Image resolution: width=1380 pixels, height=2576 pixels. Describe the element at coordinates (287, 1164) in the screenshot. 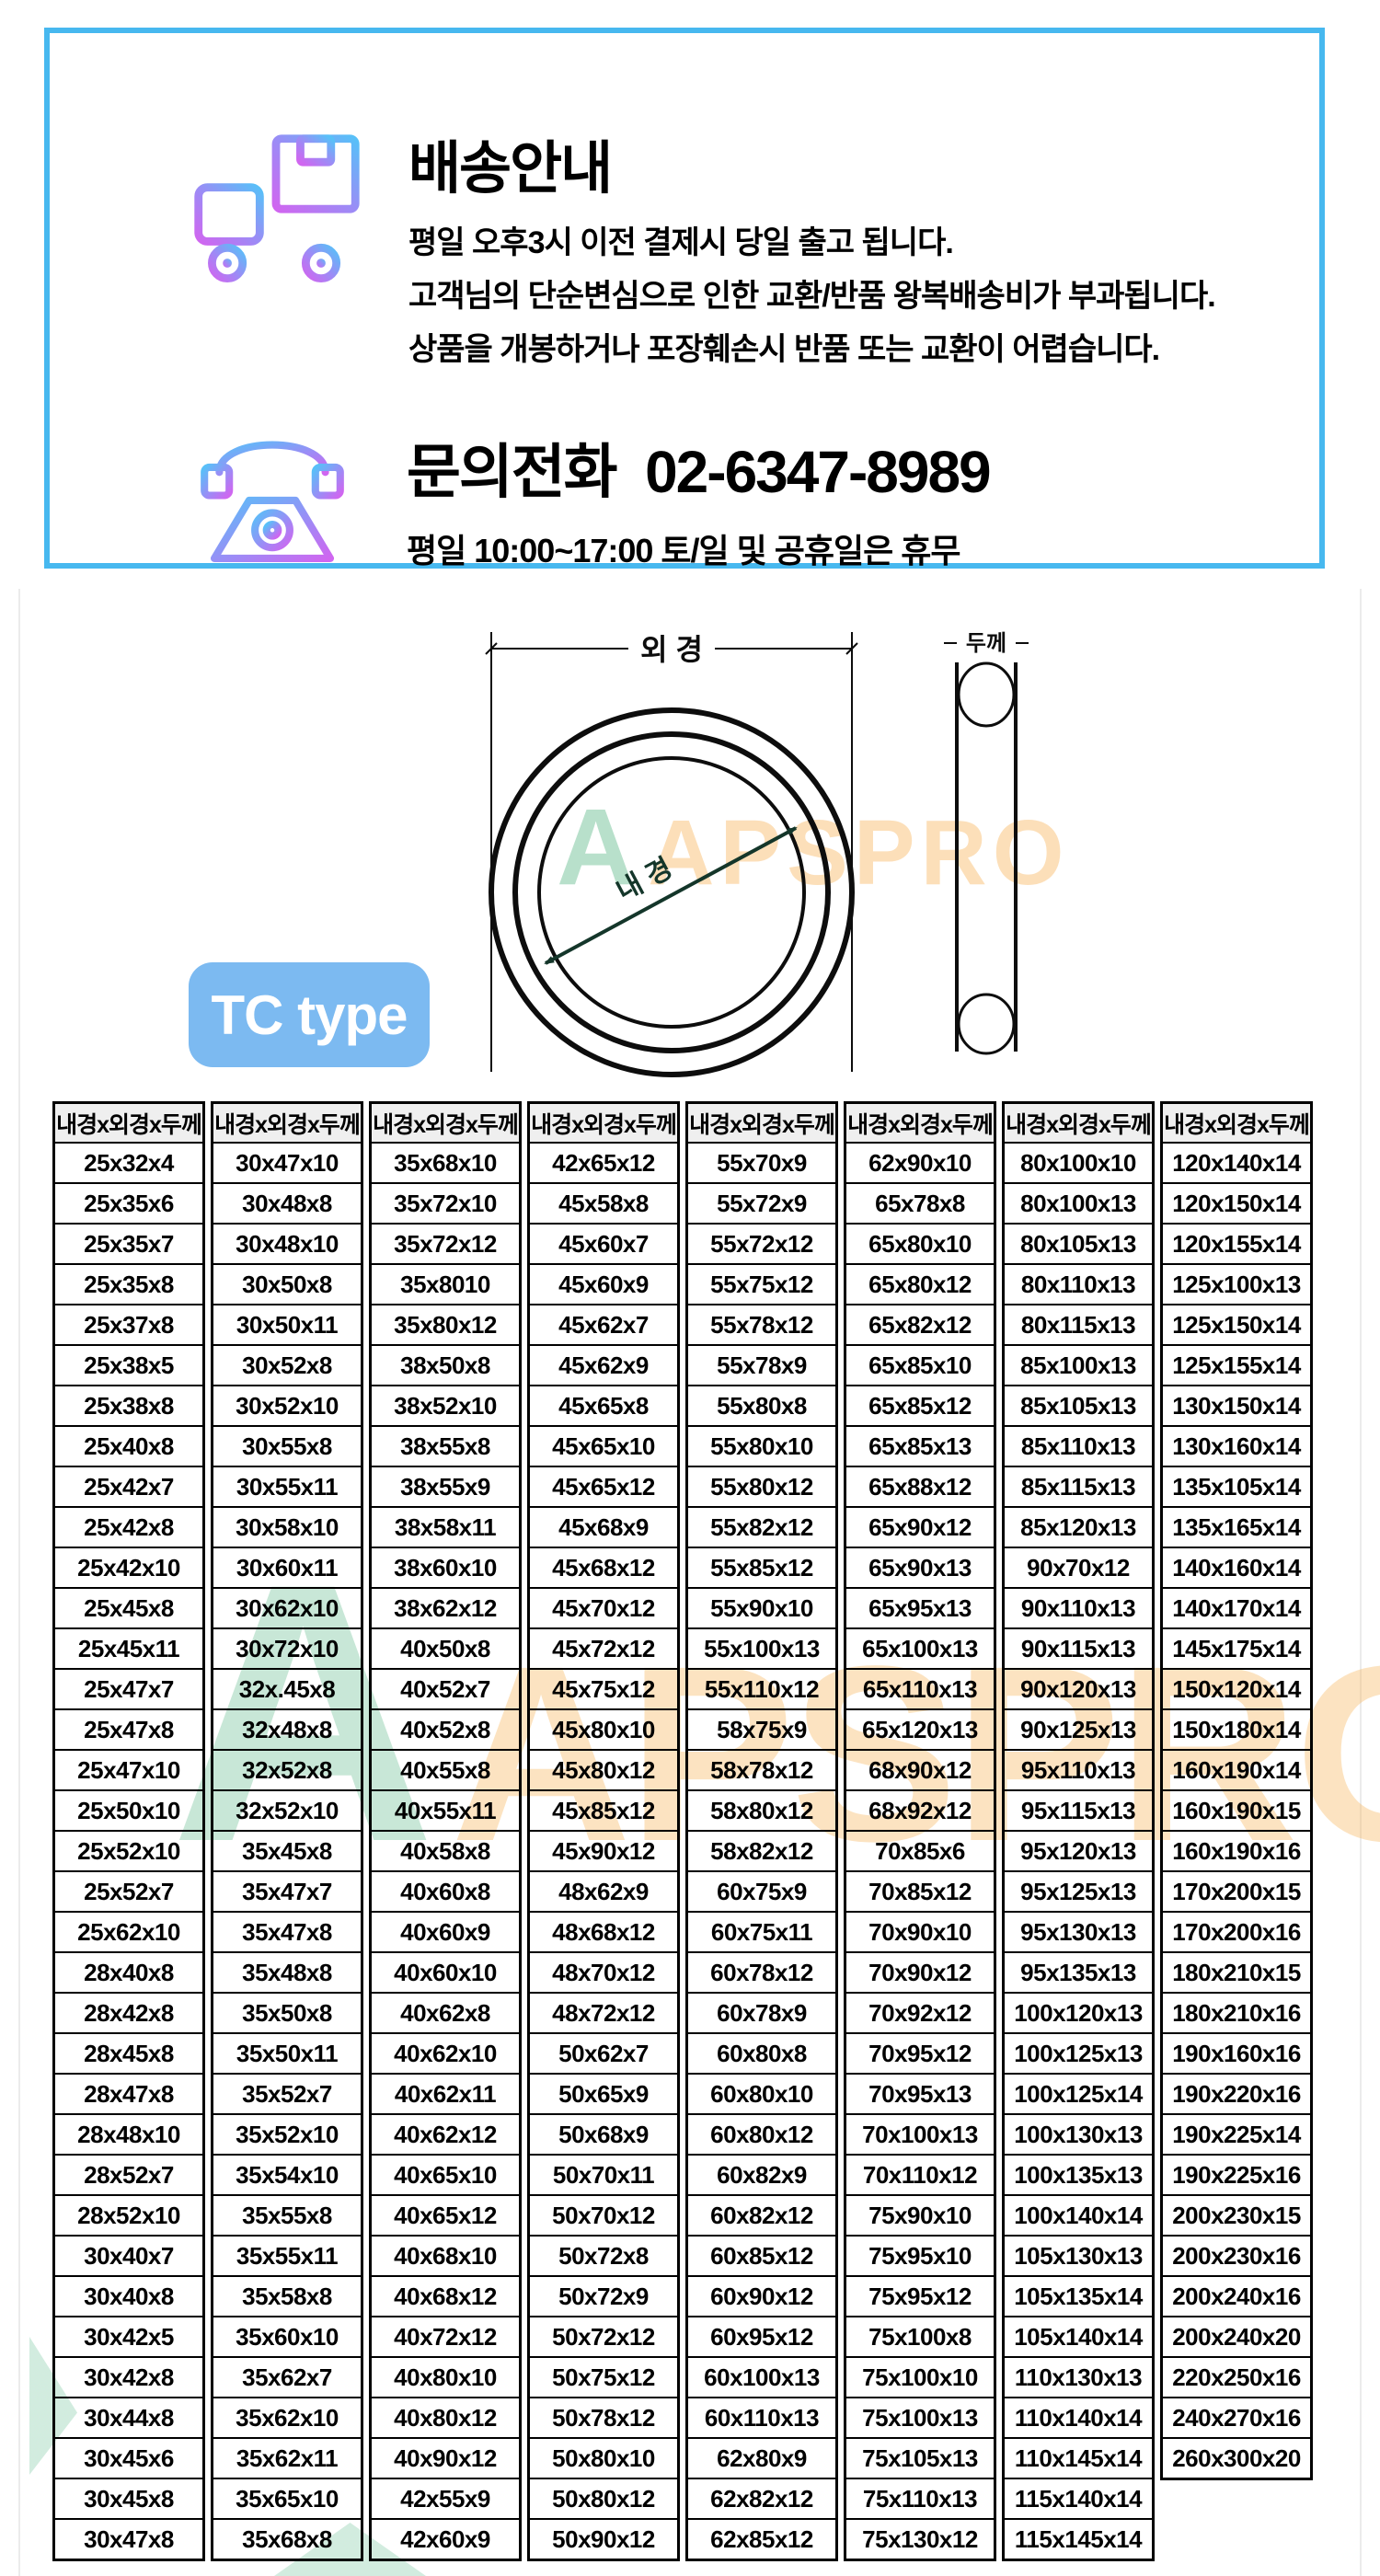

I see `size-cell: 30x47x10` at that location.